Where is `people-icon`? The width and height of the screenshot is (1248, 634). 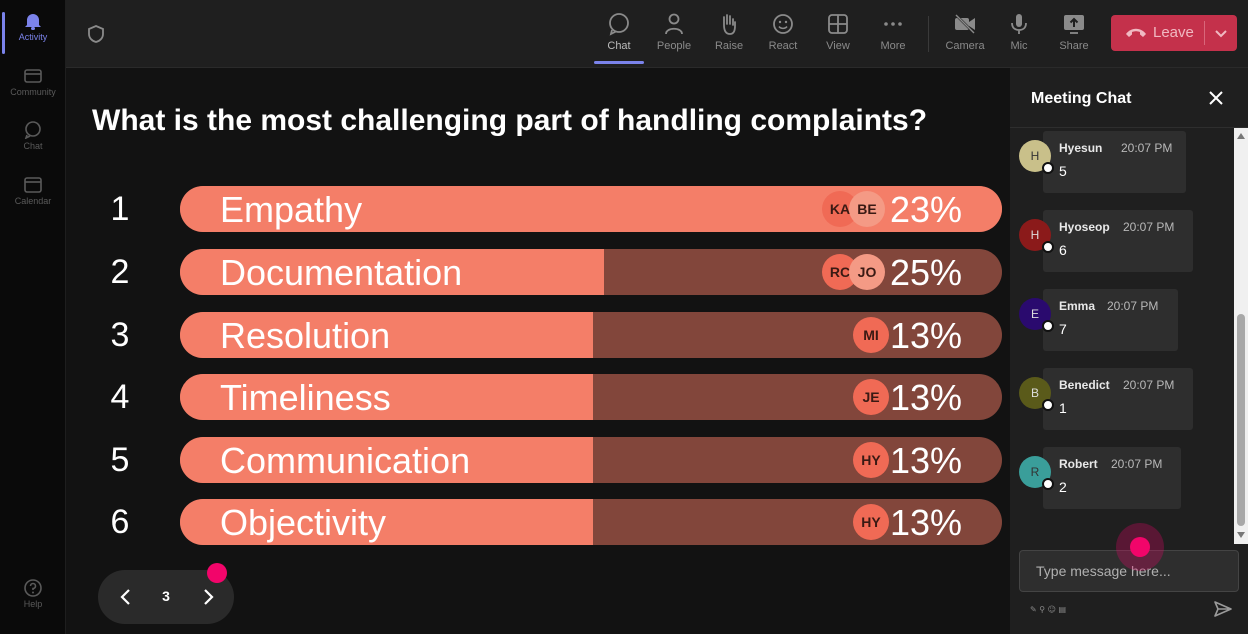 people-icon is located at coordinates (674, 24).